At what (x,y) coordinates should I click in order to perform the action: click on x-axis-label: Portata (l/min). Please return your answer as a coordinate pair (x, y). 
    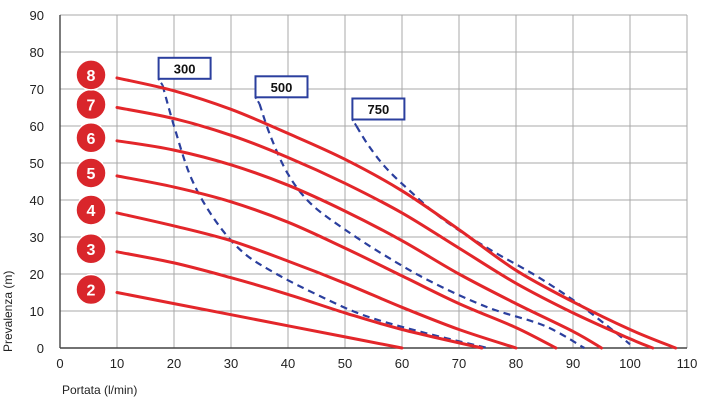
    Looking at the image, I should click on (99, 390).